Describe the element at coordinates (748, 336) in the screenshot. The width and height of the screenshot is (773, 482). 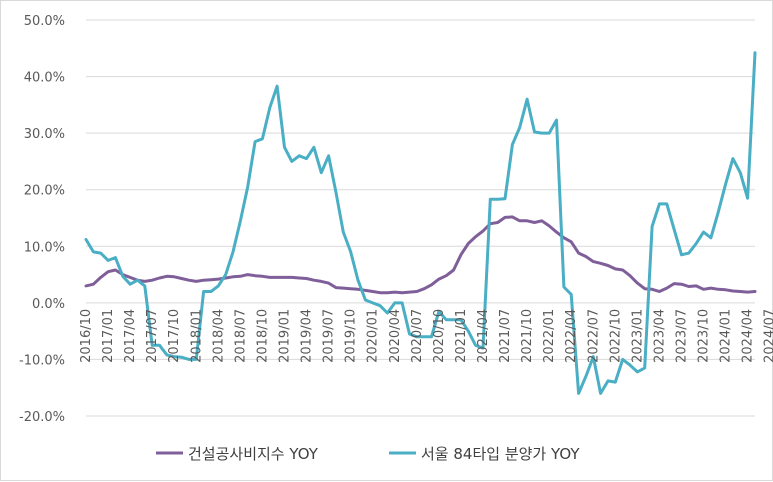
I see `x-tick-label: 2024/04` at that location.